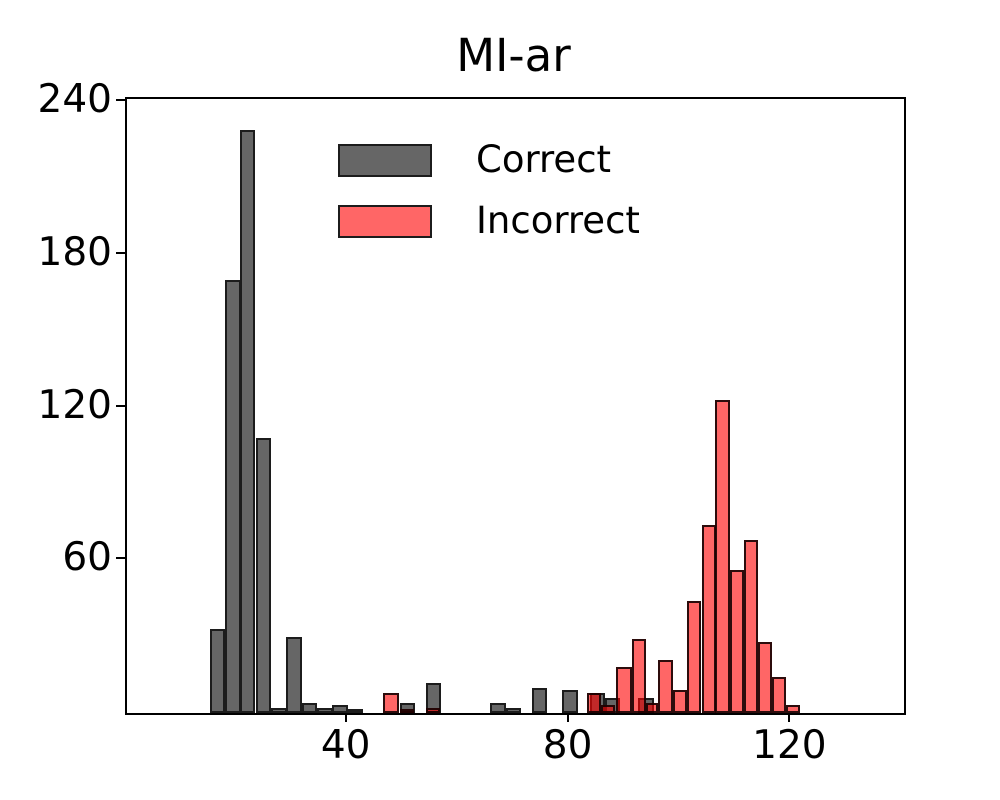  What do you see at coordinates (74, 100) in the screenshot?
I see `y-axis-tick-label: 240` at bounding box center [74, 100].